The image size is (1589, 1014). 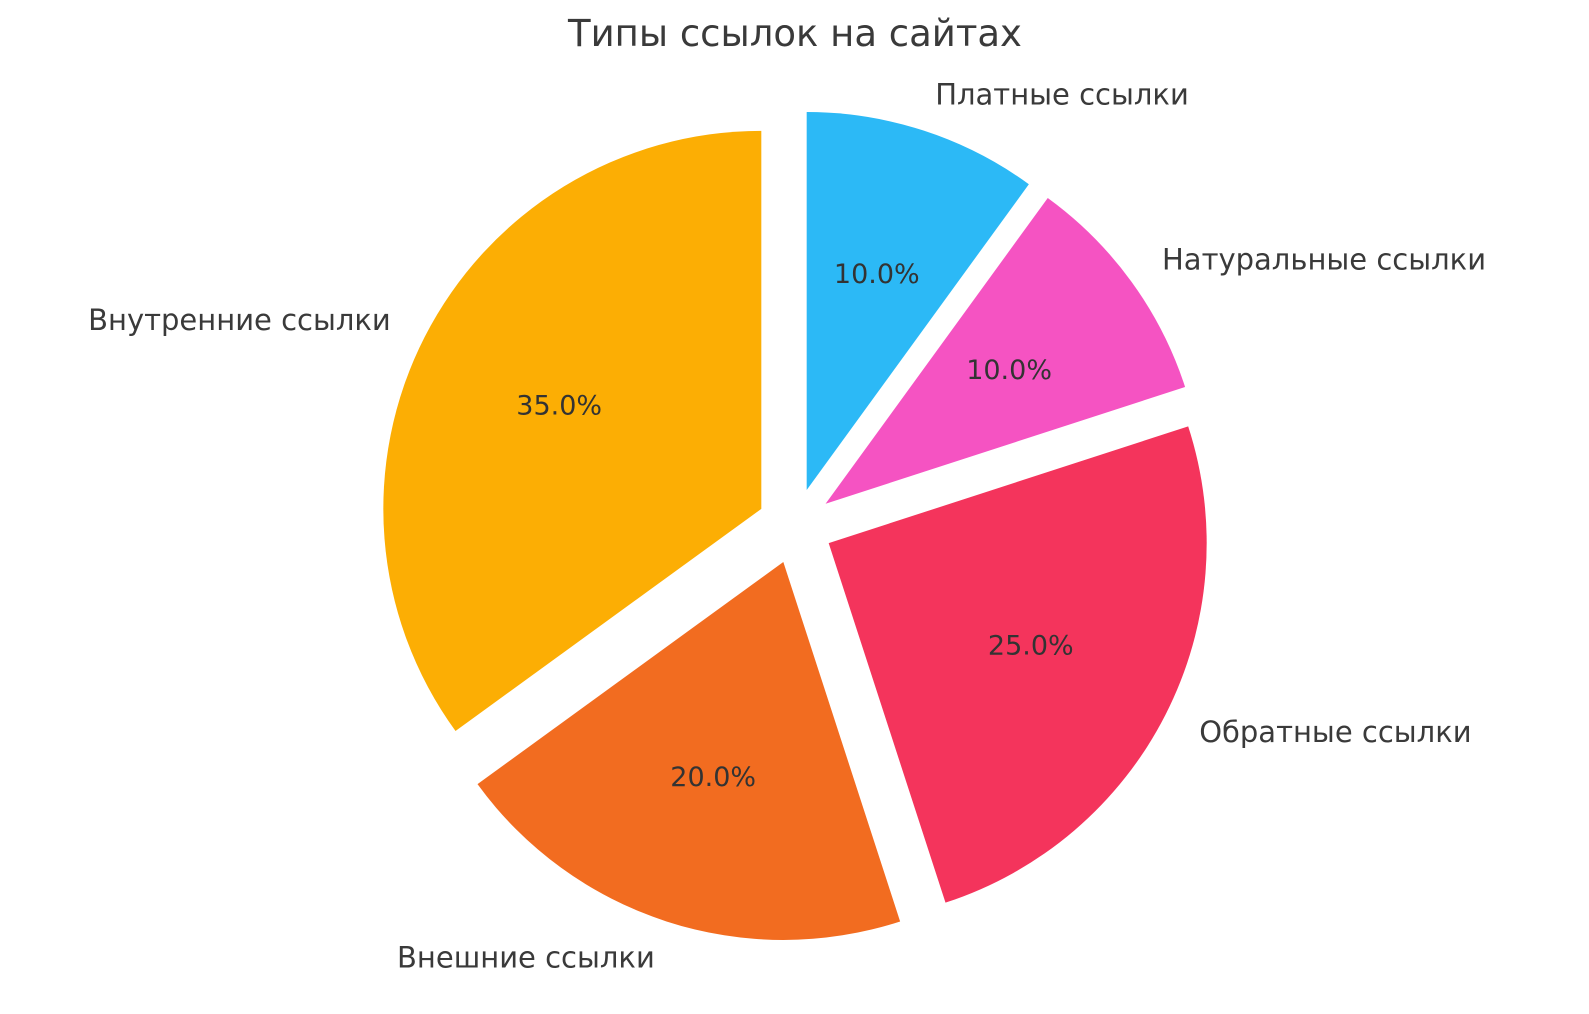 What do you see at coordinates (1009, 370) in the screenshot?
I see `slice-percent-label-1: 10.0%` at bounding box center [1009, 370].